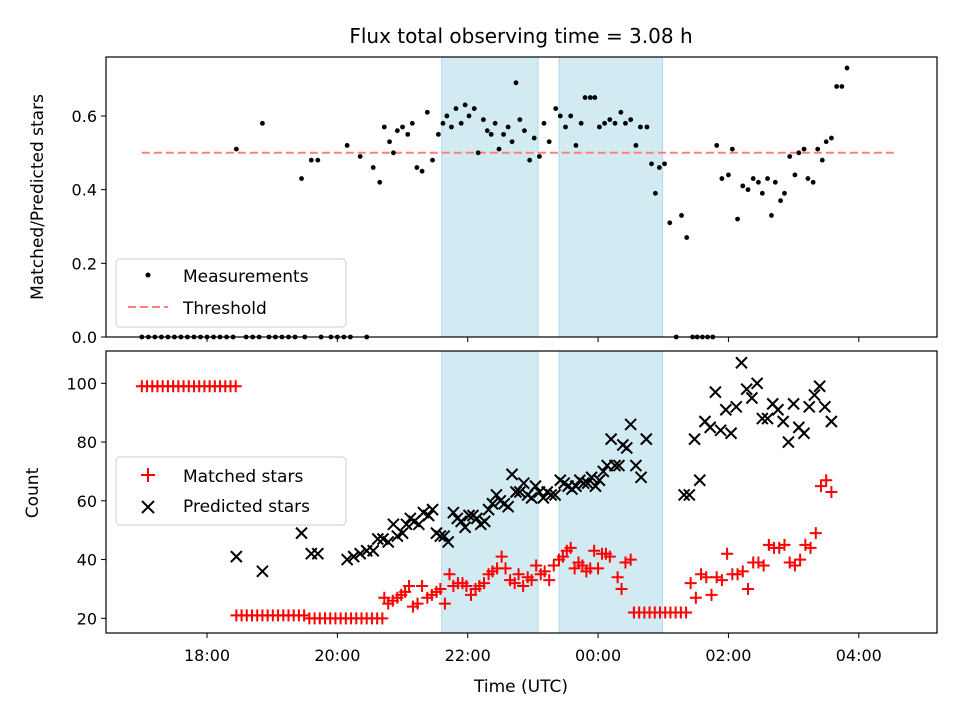  What do you see at coordinates (81, 383) in the screenshot?
I see `y-tick-label: 100` at bounding box center [81, 383].